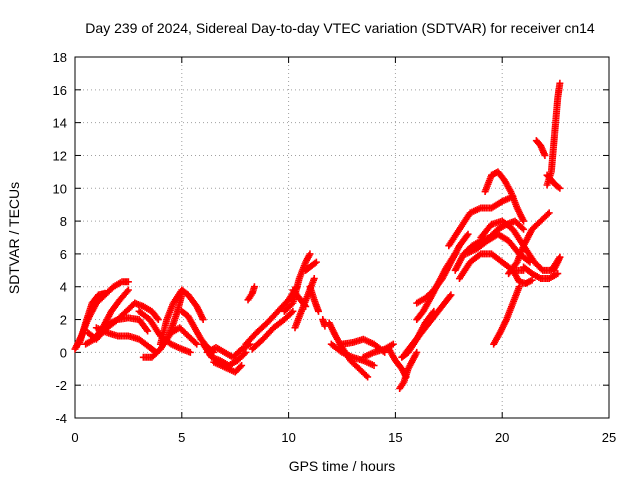 The image size is (640, 480). I want to click on x-tick-label: 5, so click(181, 437).